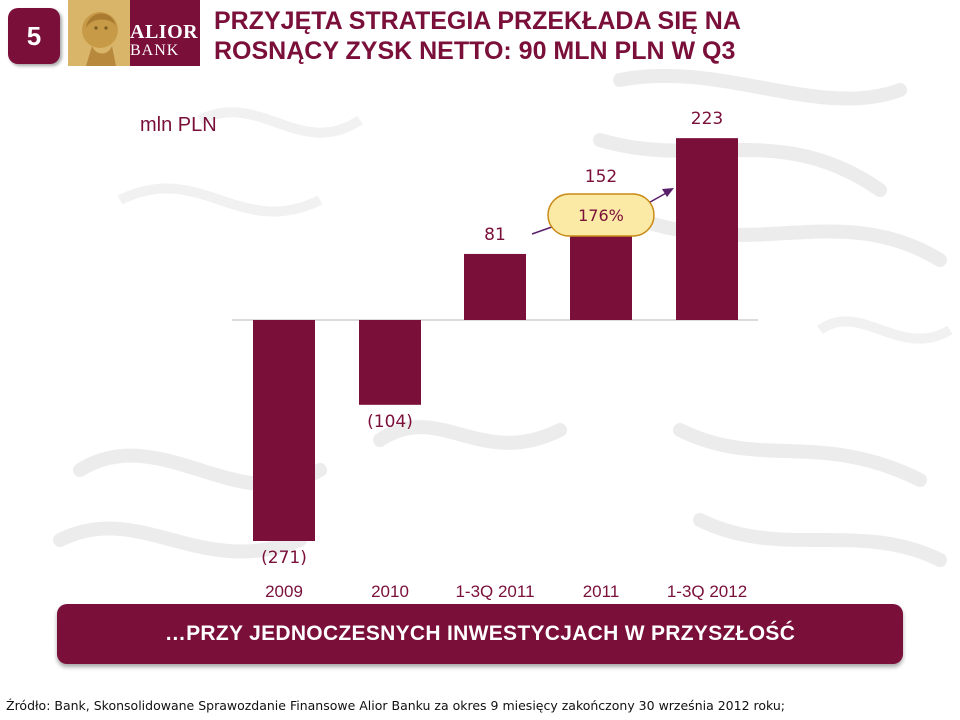 The height and width of the screenshot is (720, 960). I want to click on value-label-3: 152, so click(601, 177).